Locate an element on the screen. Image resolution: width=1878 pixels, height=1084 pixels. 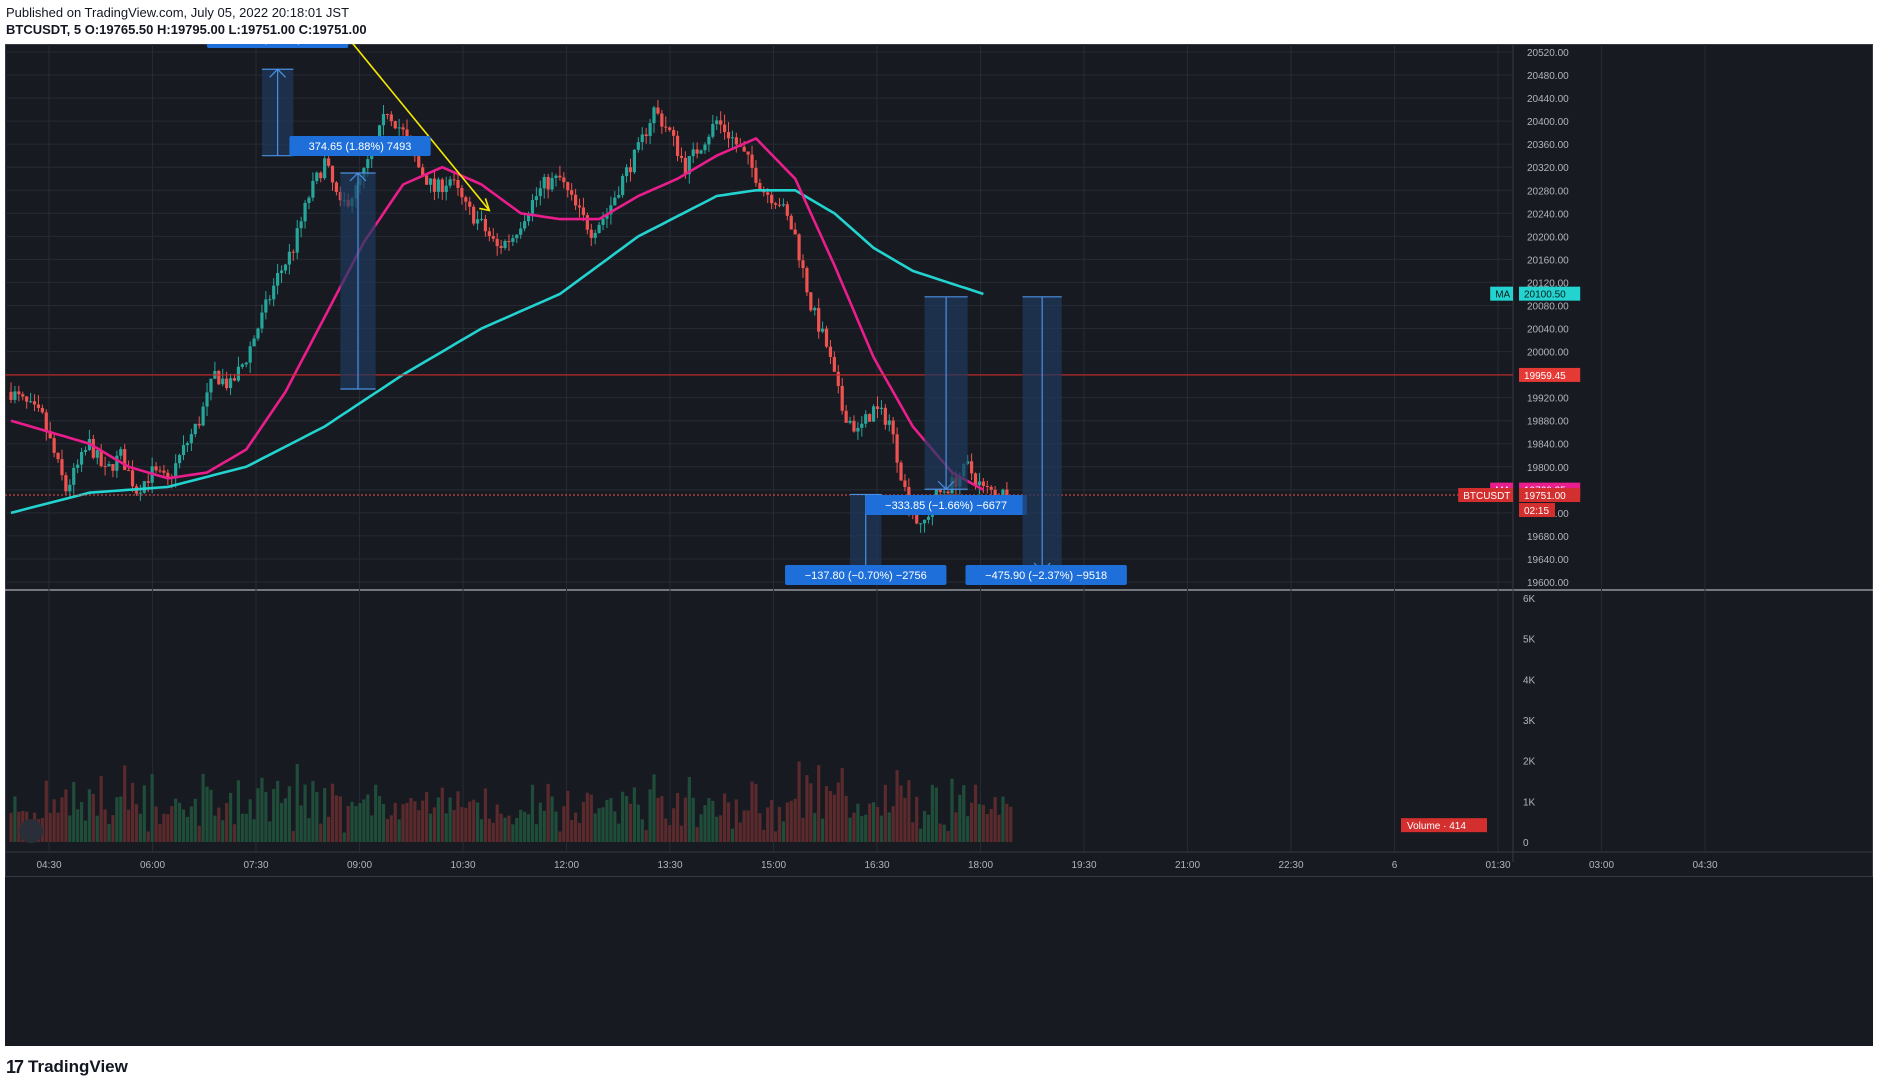
measure-label: −333.85 (−1.66%) −6677 is located at coordinates (946, 505).